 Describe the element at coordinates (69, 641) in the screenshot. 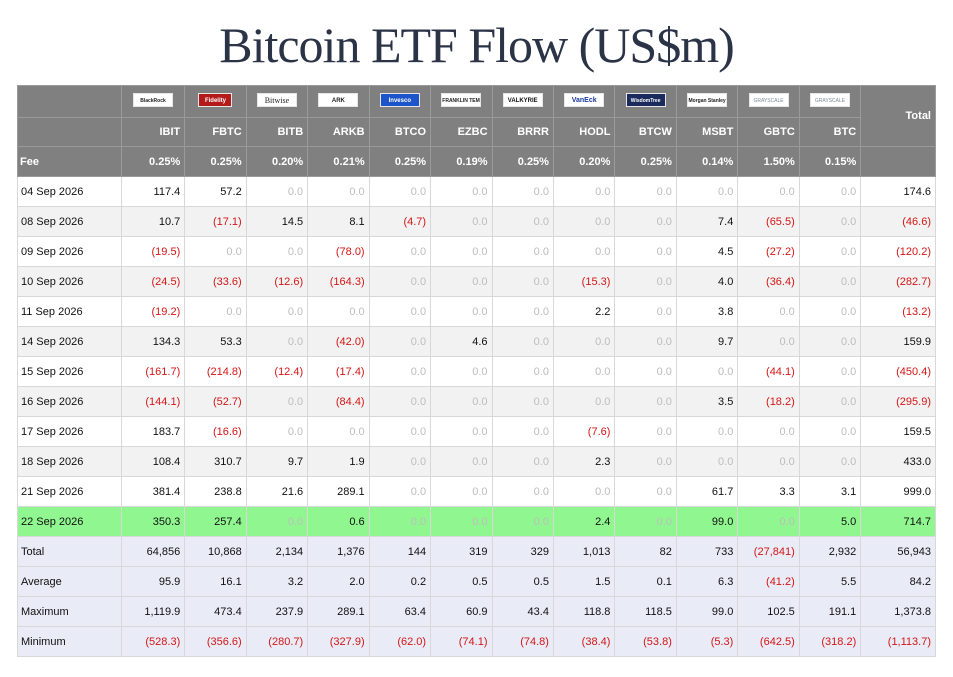

I see `summary-label: Minimum` at that location.